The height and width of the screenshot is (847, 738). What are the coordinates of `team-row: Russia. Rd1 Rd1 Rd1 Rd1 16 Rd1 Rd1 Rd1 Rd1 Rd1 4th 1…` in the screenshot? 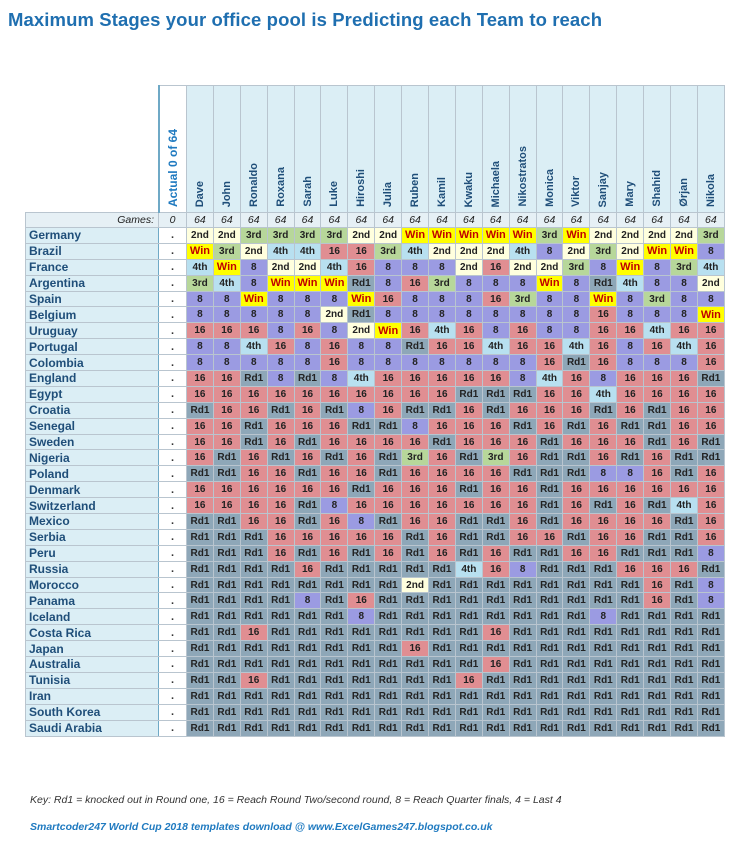 It's located at (375, 569).